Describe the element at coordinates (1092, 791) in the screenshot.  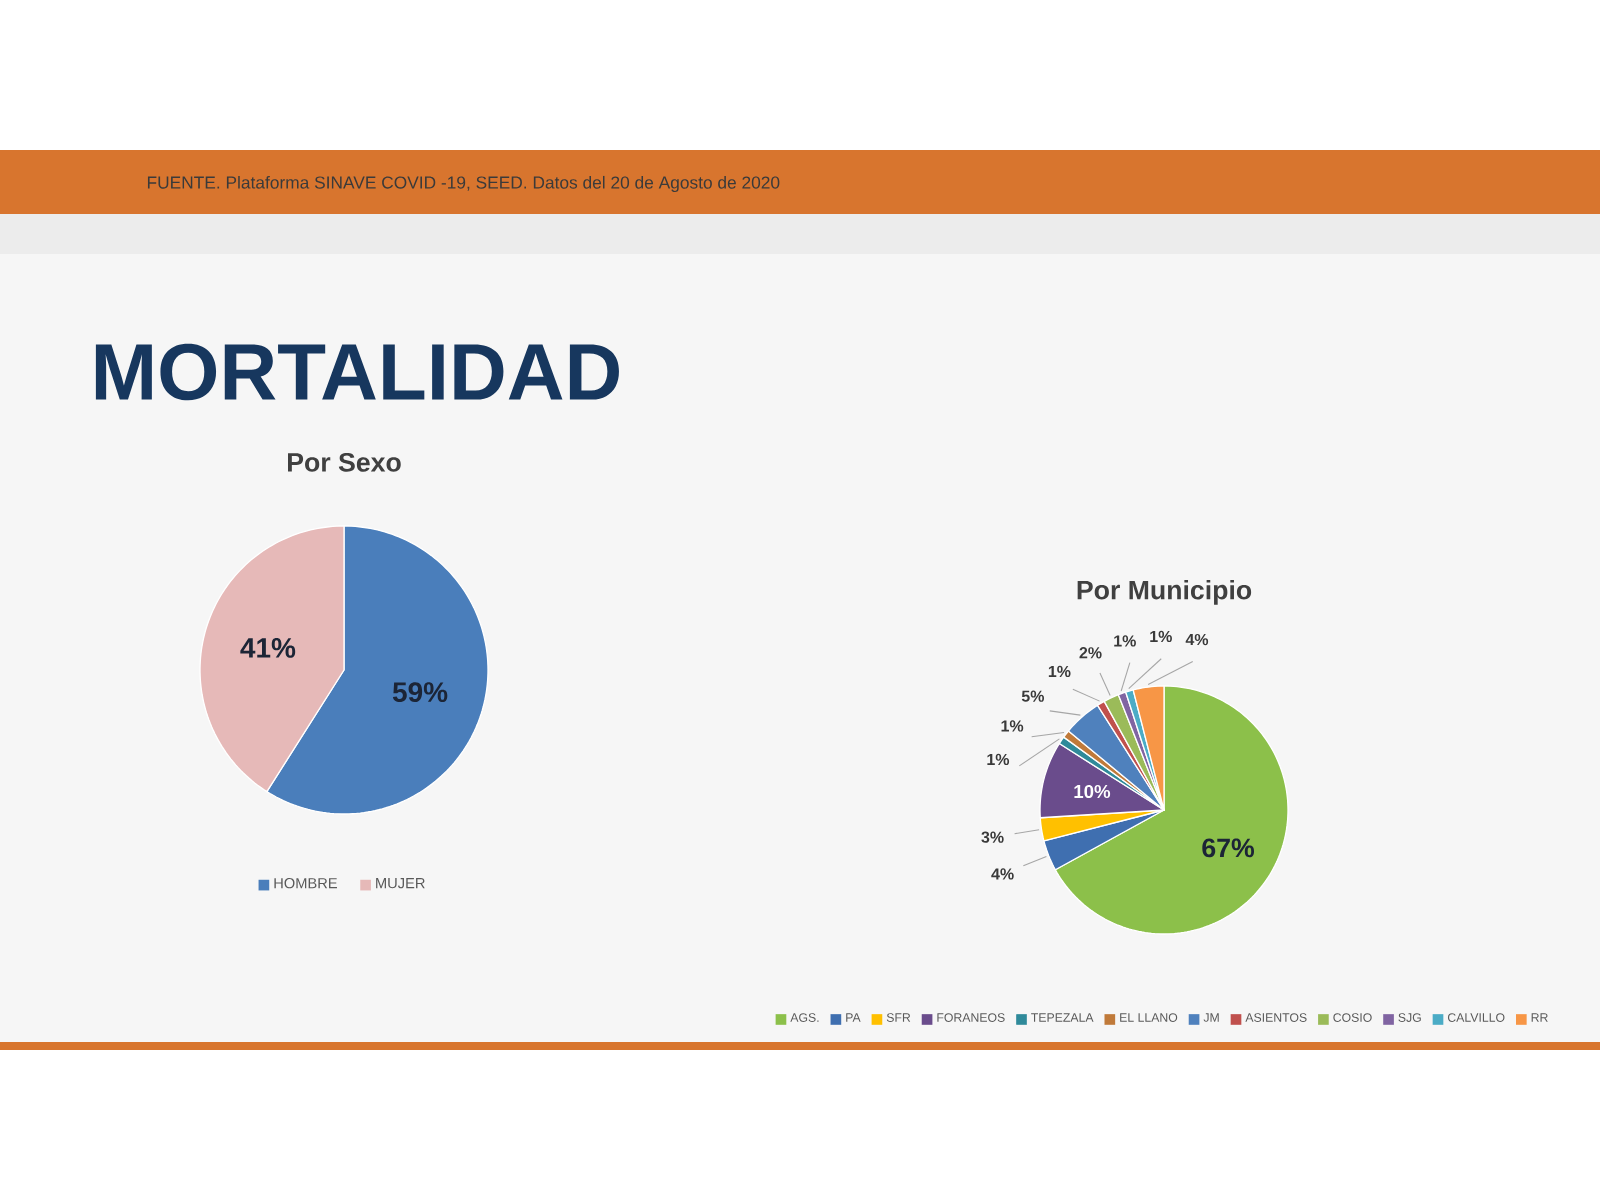
I see `data-label: 10%` at that location.